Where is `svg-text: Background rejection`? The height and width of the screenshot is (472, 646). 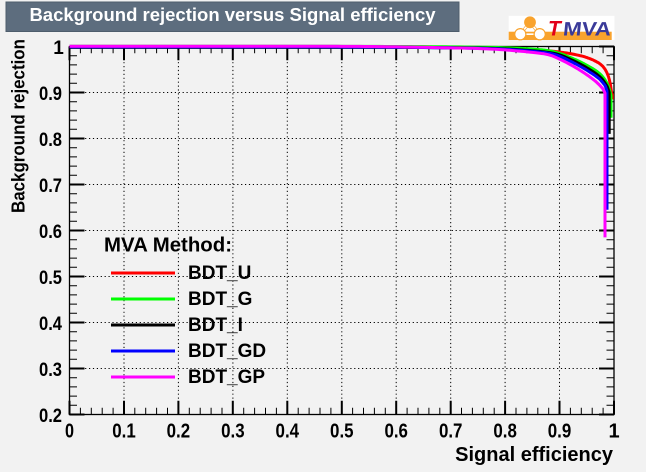
svg-text: Background rejection is located at coordinates (18, 126).